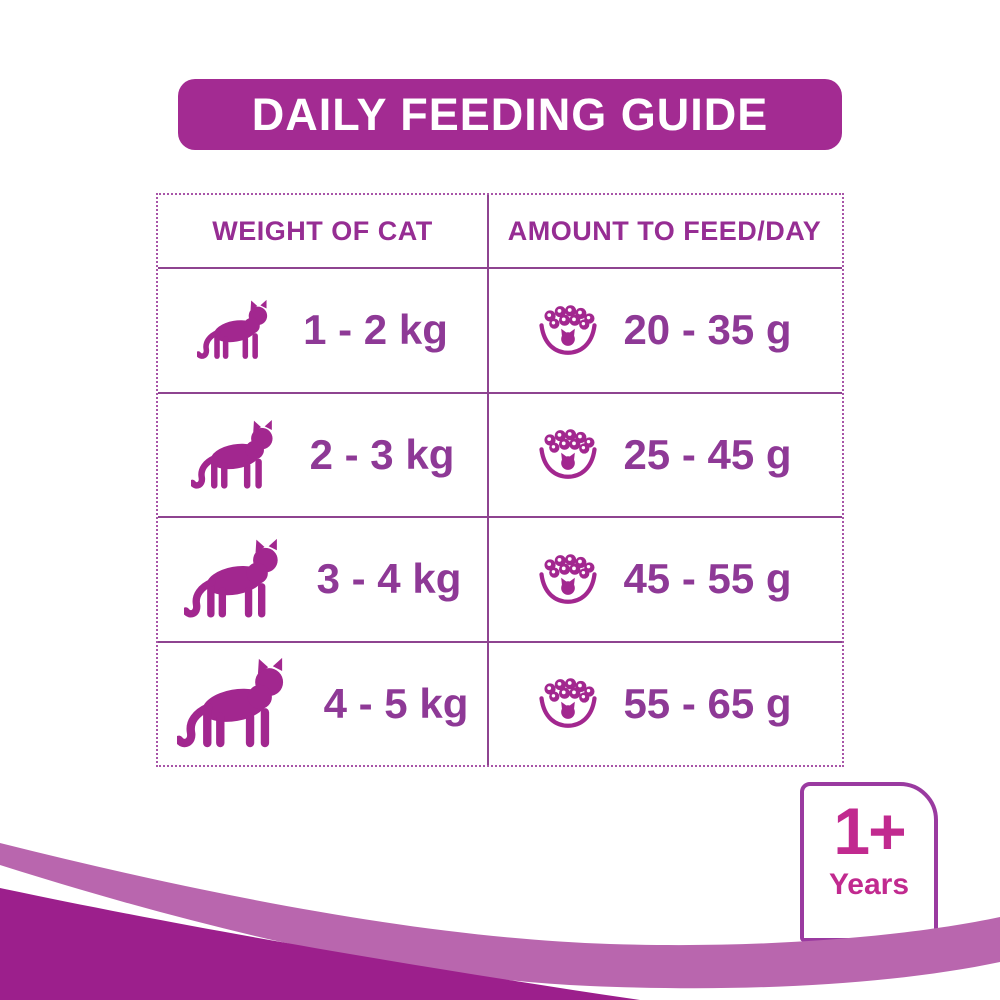 The image size is (1000, 1000). Describe the element at coordinates (500, 231) in the screenshot. I see `table-header-row: WEIGHT OF CAT AMOUNT TO FEED/DAY` at that location.